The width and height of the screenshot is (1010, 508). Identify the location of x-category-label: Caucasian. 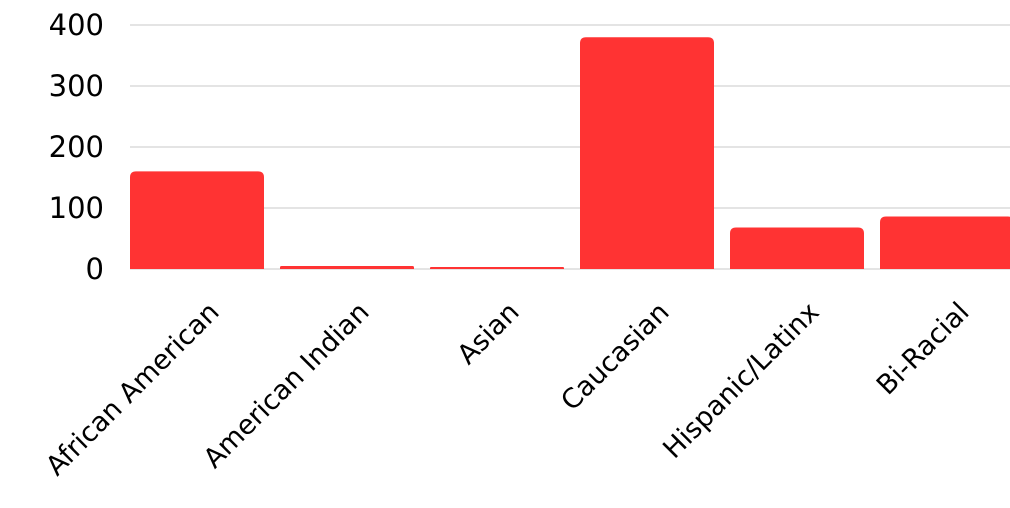
(615, 357).